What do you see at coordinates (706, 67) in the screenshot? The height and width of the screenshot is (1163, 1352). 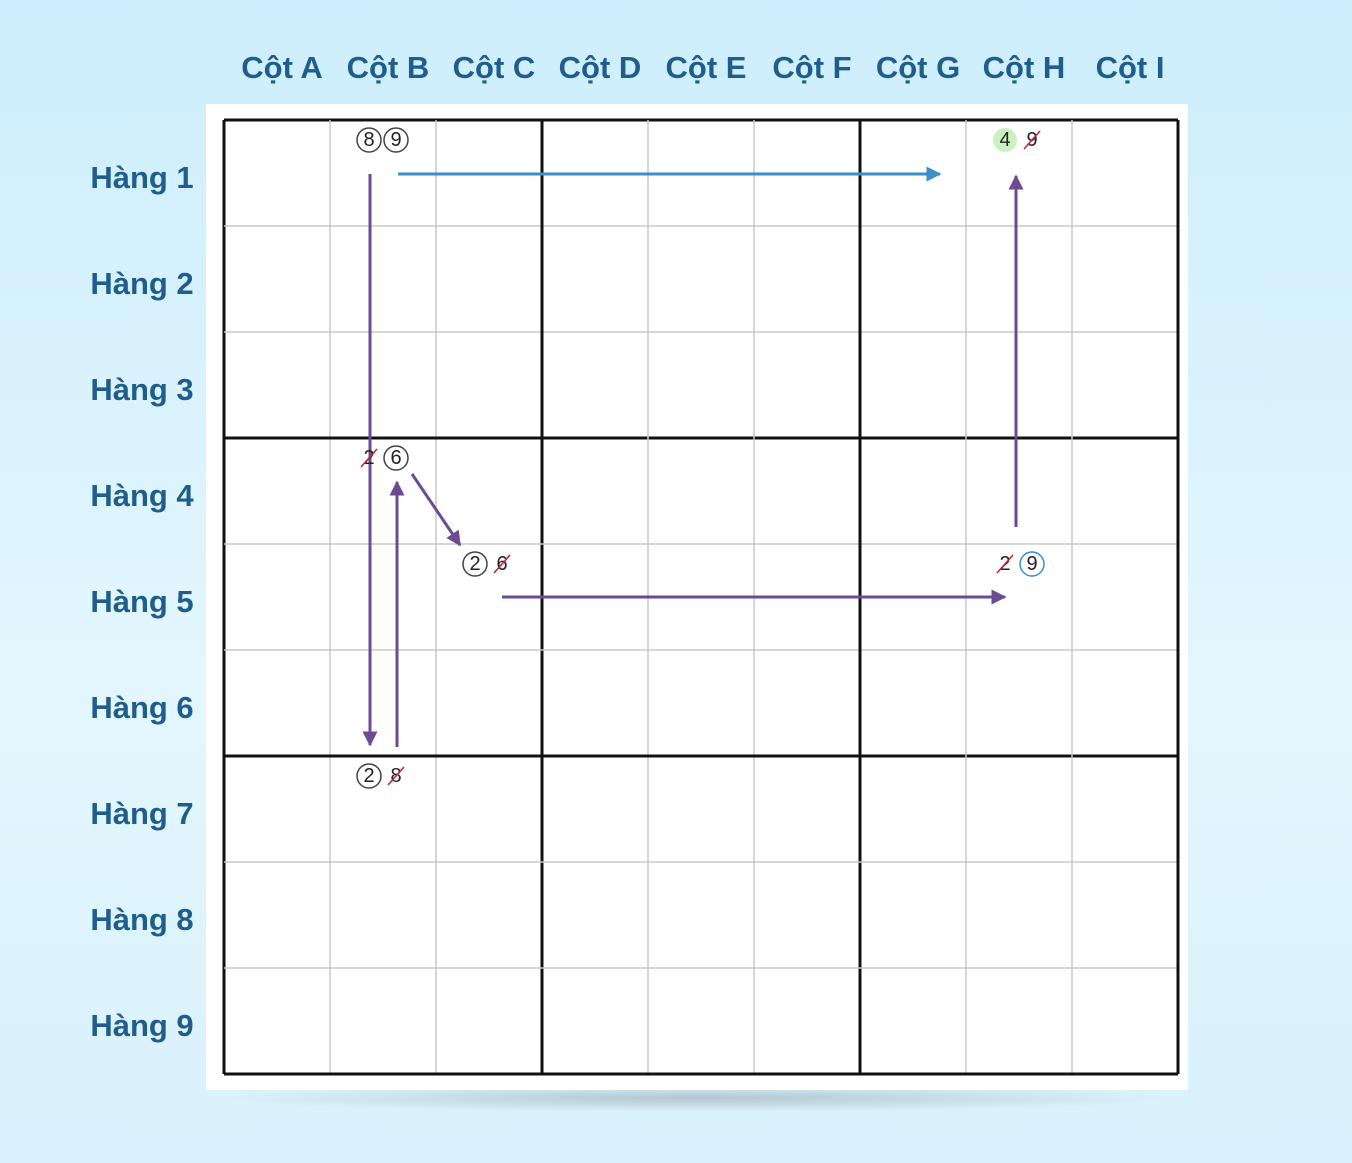 I see `column-label: Cột E` at bounding box center [706, 67].